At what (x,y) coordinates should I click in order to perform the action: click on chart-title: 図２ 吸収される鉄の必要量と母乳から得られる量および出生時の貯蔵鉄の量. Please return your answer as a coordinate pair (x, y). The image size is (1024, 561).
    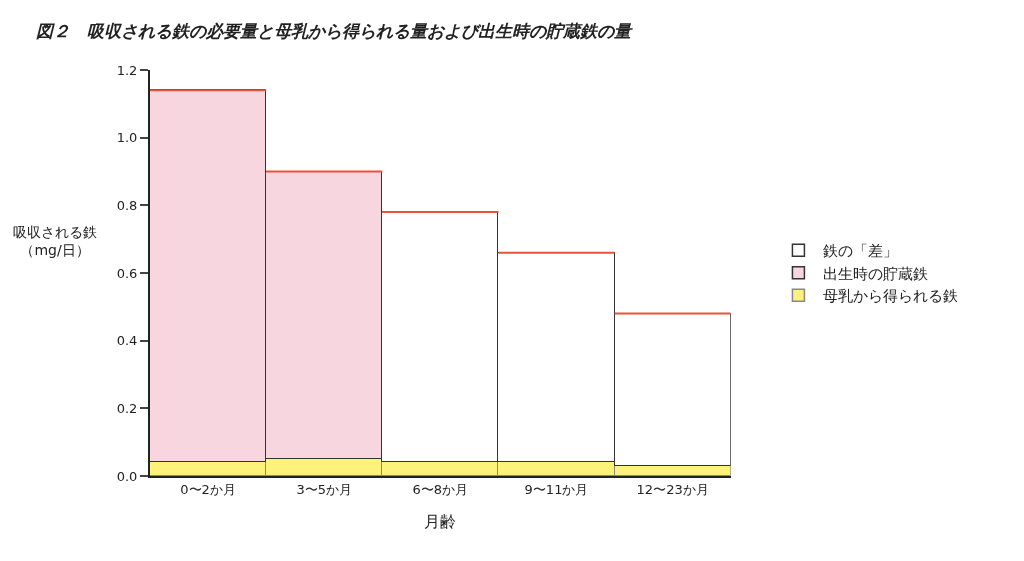
    Looking at the image, I should click on (334, 31).